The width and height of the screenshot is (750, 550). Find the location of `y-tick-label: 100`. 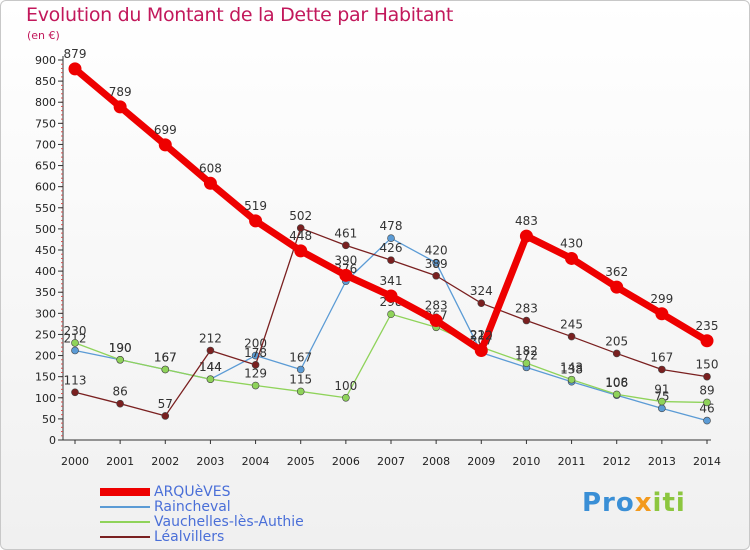

y-tick-label: 100 is located at coordinates (45, 398).